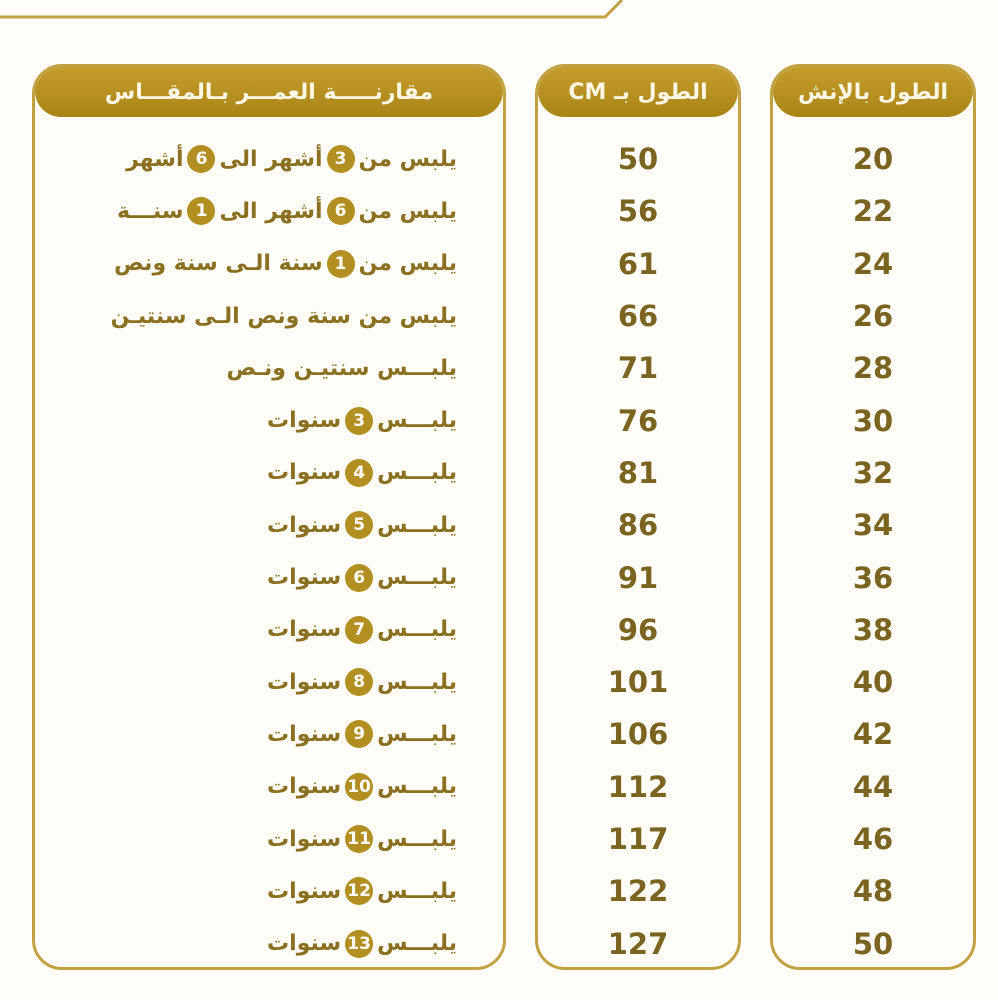 This screenshot has width=998, height=1000. Describe the element at coordinates (638, 263) in the screenshot. I see `cm-value: 61` at that location.